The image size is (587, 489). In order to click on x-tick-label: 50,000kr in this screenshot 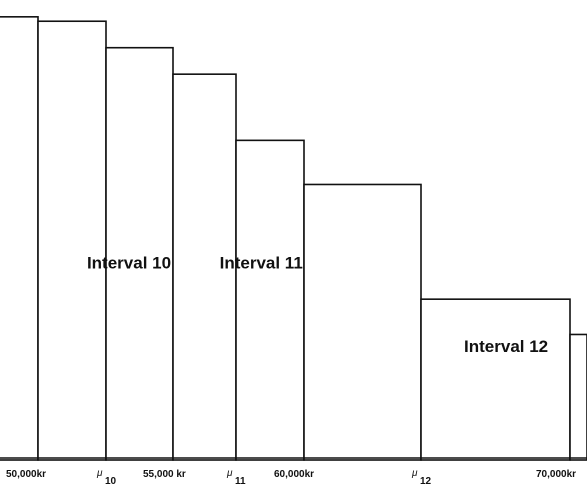, I will do `click(26, 474)`.